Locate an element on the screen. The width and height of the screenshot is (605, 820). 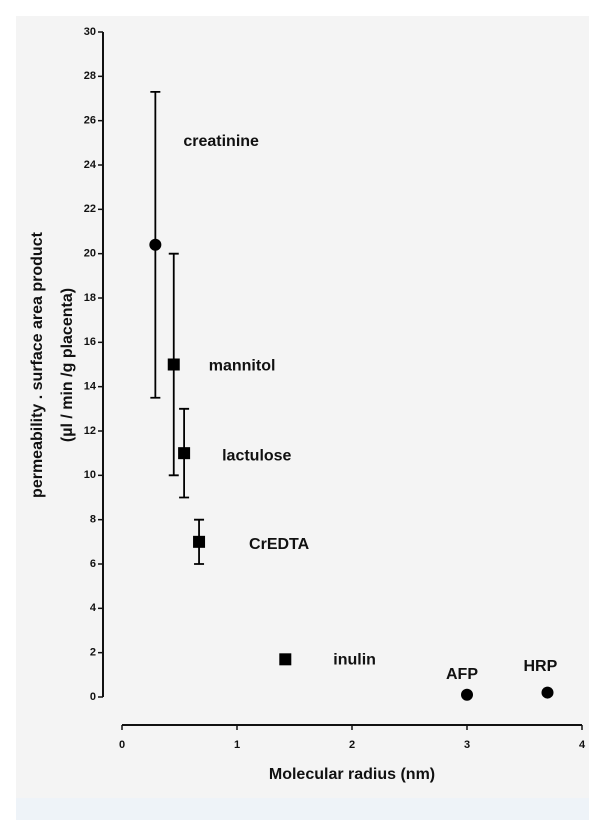
y-tick-label: 18 is located at coordinates (90, 298).